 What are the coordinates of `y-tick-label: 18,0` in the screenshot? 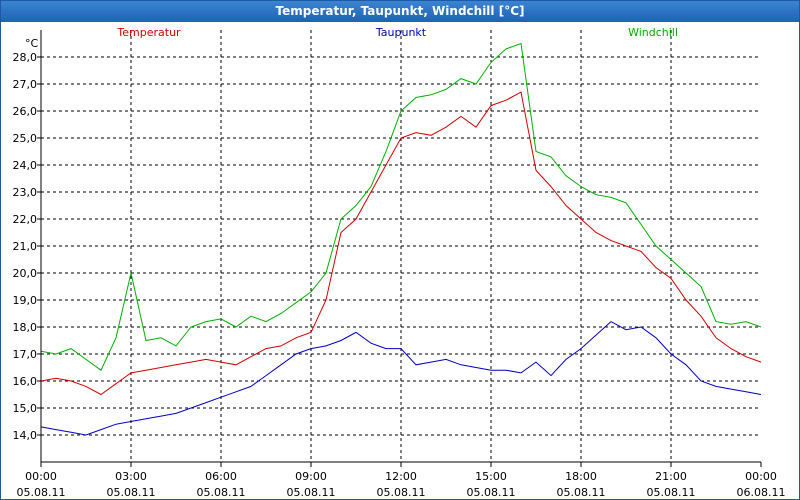 It's located at (25, 327).